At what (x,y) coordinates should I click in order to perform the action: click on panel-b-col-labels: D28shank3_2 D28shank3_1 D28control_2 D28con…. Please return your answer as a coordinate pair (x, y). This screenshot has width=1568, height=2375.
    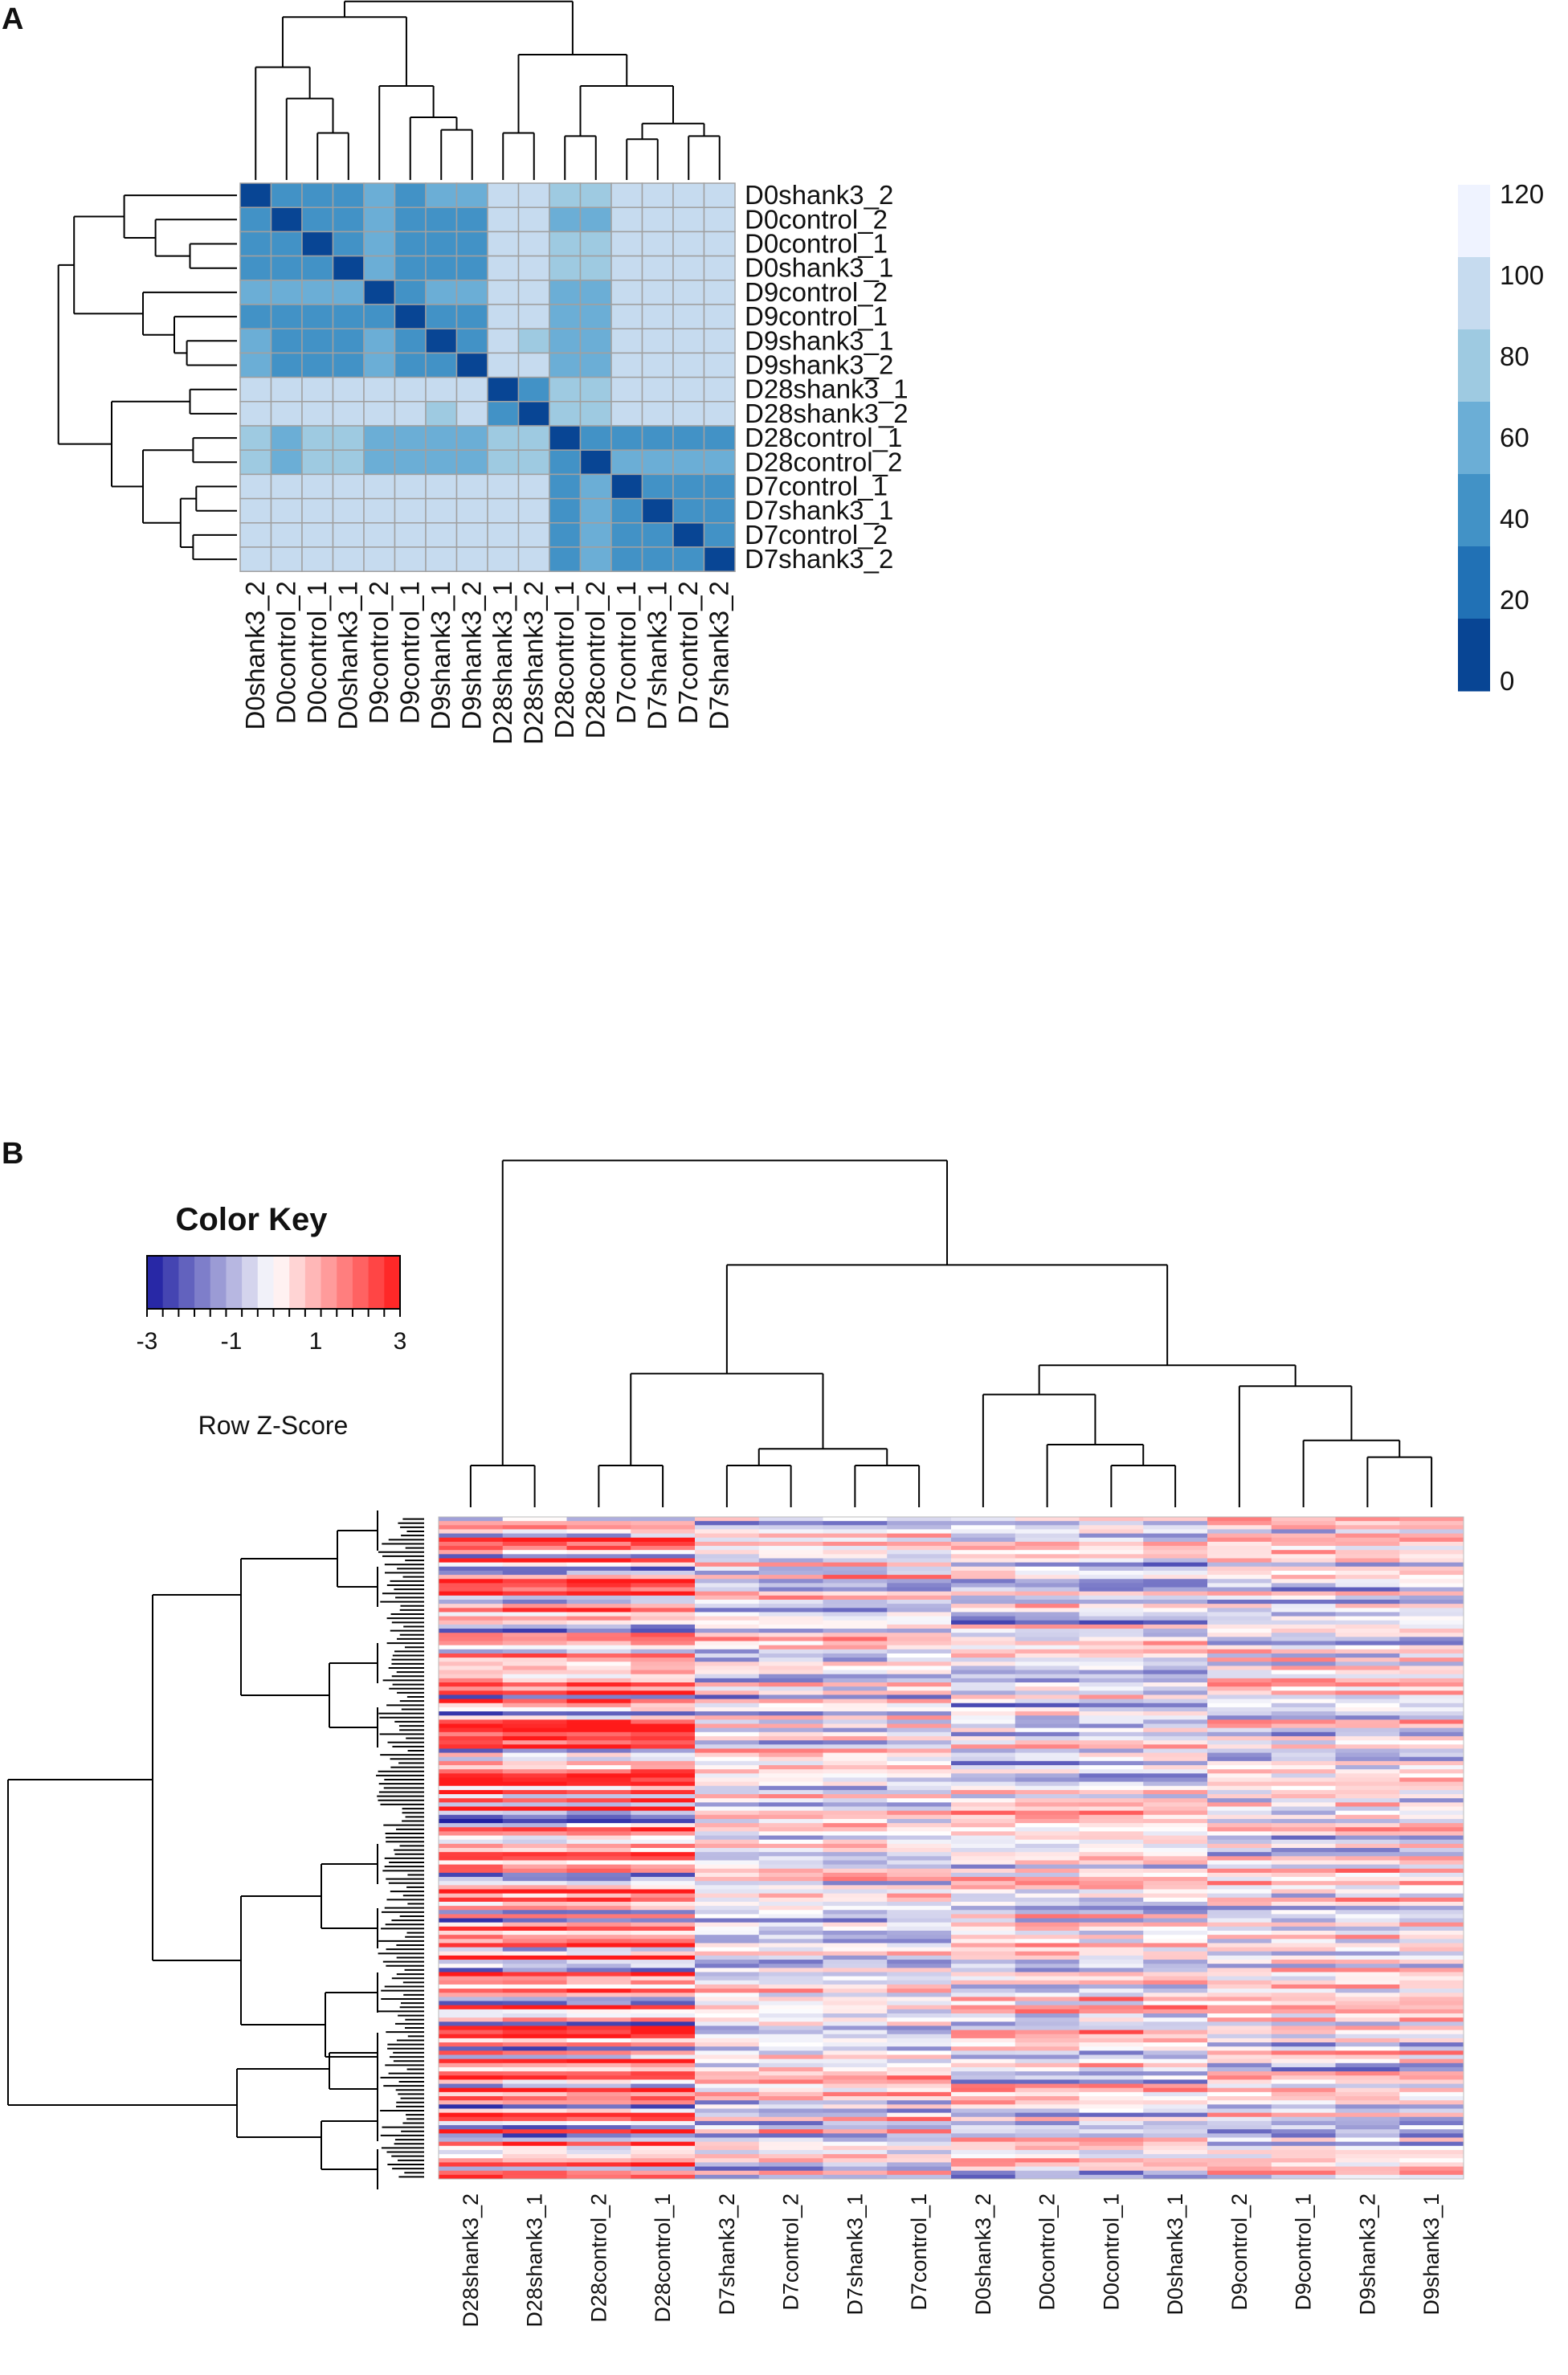
    Looking at the image, I should click on (951, 2260).